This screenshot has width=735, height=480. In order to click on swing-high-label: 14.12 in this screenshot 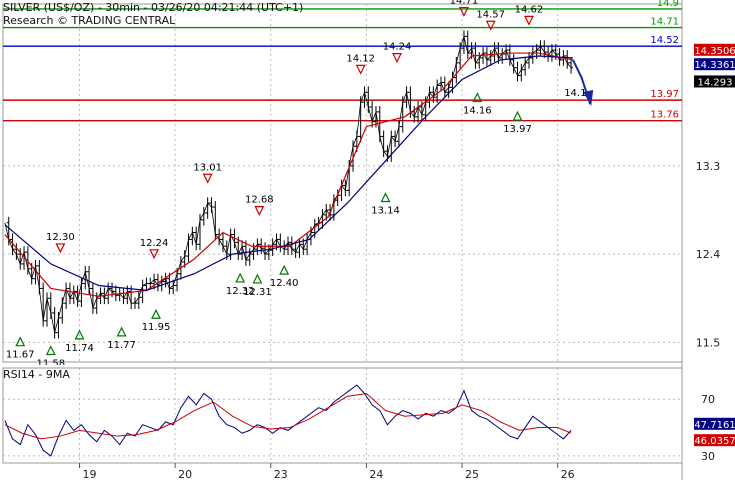, I will do `click(360, 58)`.